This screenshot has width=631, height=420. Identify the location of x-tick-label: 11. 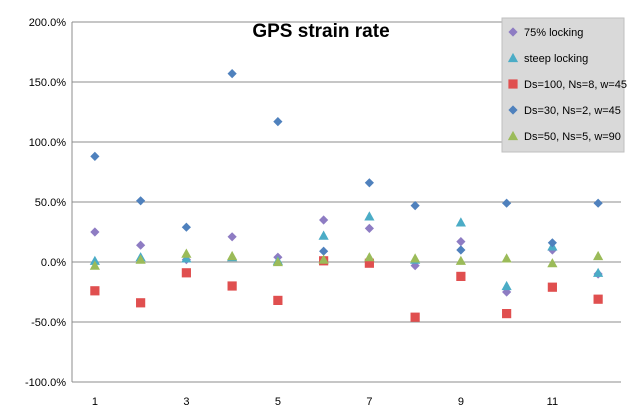
(552, 402).